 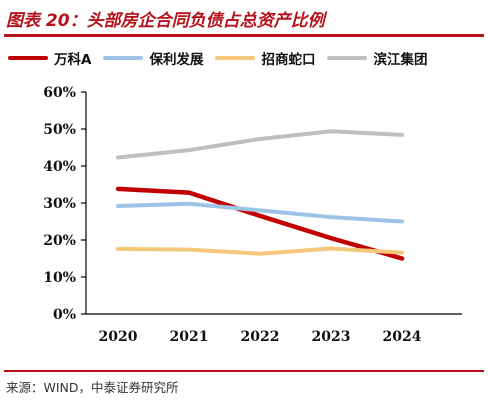 I want to click on x-tick-label: 2024, so click(x=402, y=337).